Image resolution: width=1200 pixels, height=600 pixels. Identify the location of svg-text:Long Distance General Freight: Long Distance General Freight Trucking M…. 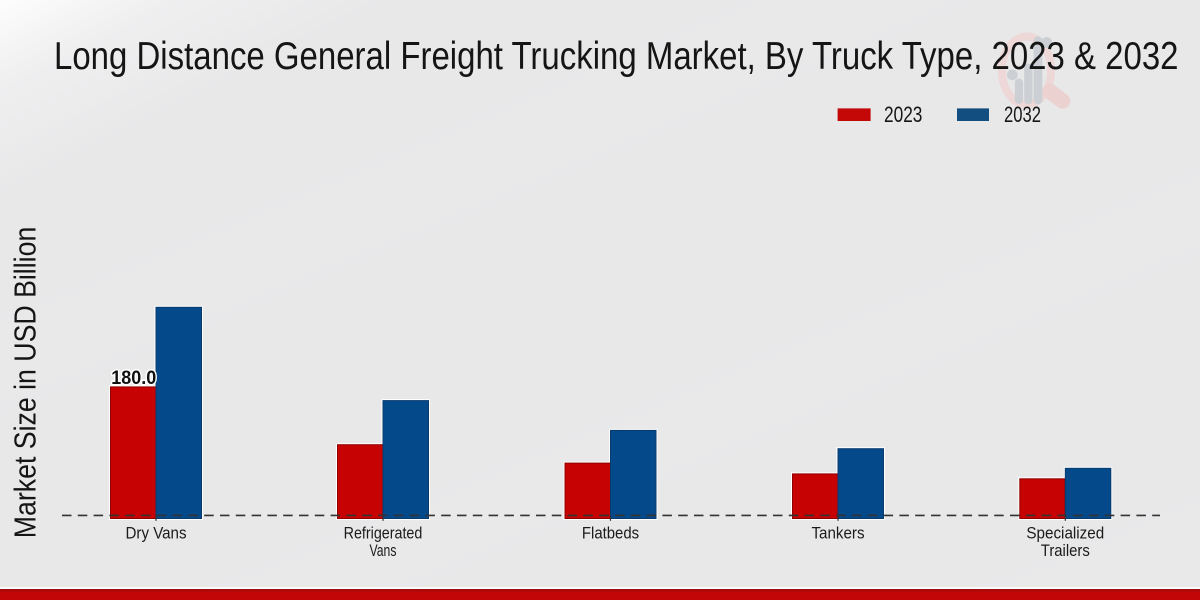
(616, 56).